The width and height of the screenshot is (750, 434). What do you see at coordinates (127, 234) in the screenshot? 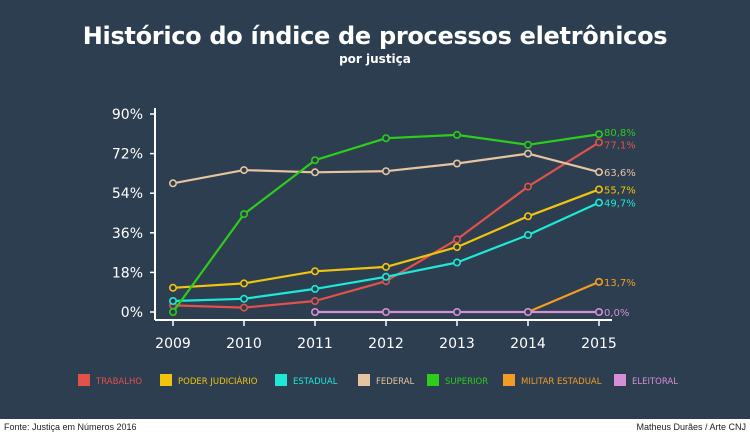
I see `y-tick-label: 36%` at bounding box center [127, 234].